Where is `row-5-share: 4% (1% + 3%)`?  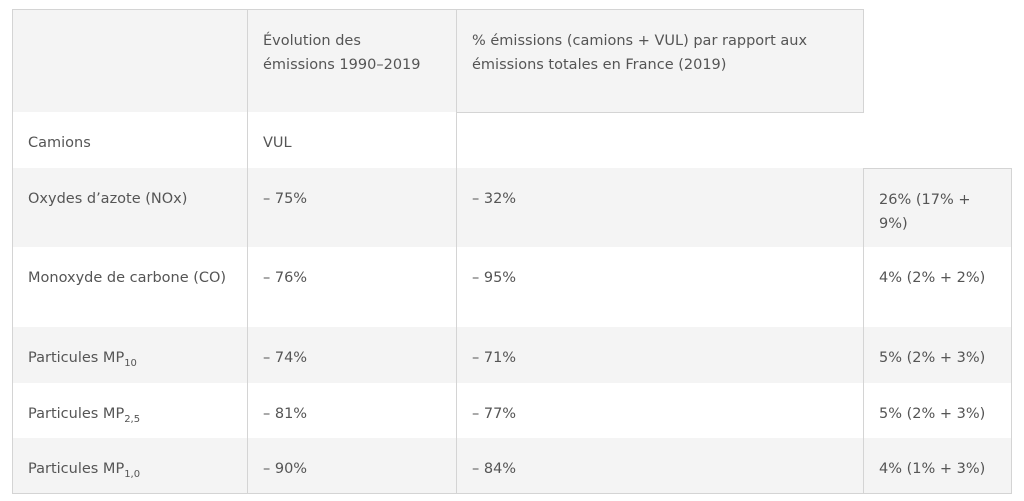
row-5-share: 4% (1% + 3%) is located at coordinates (937, 466).